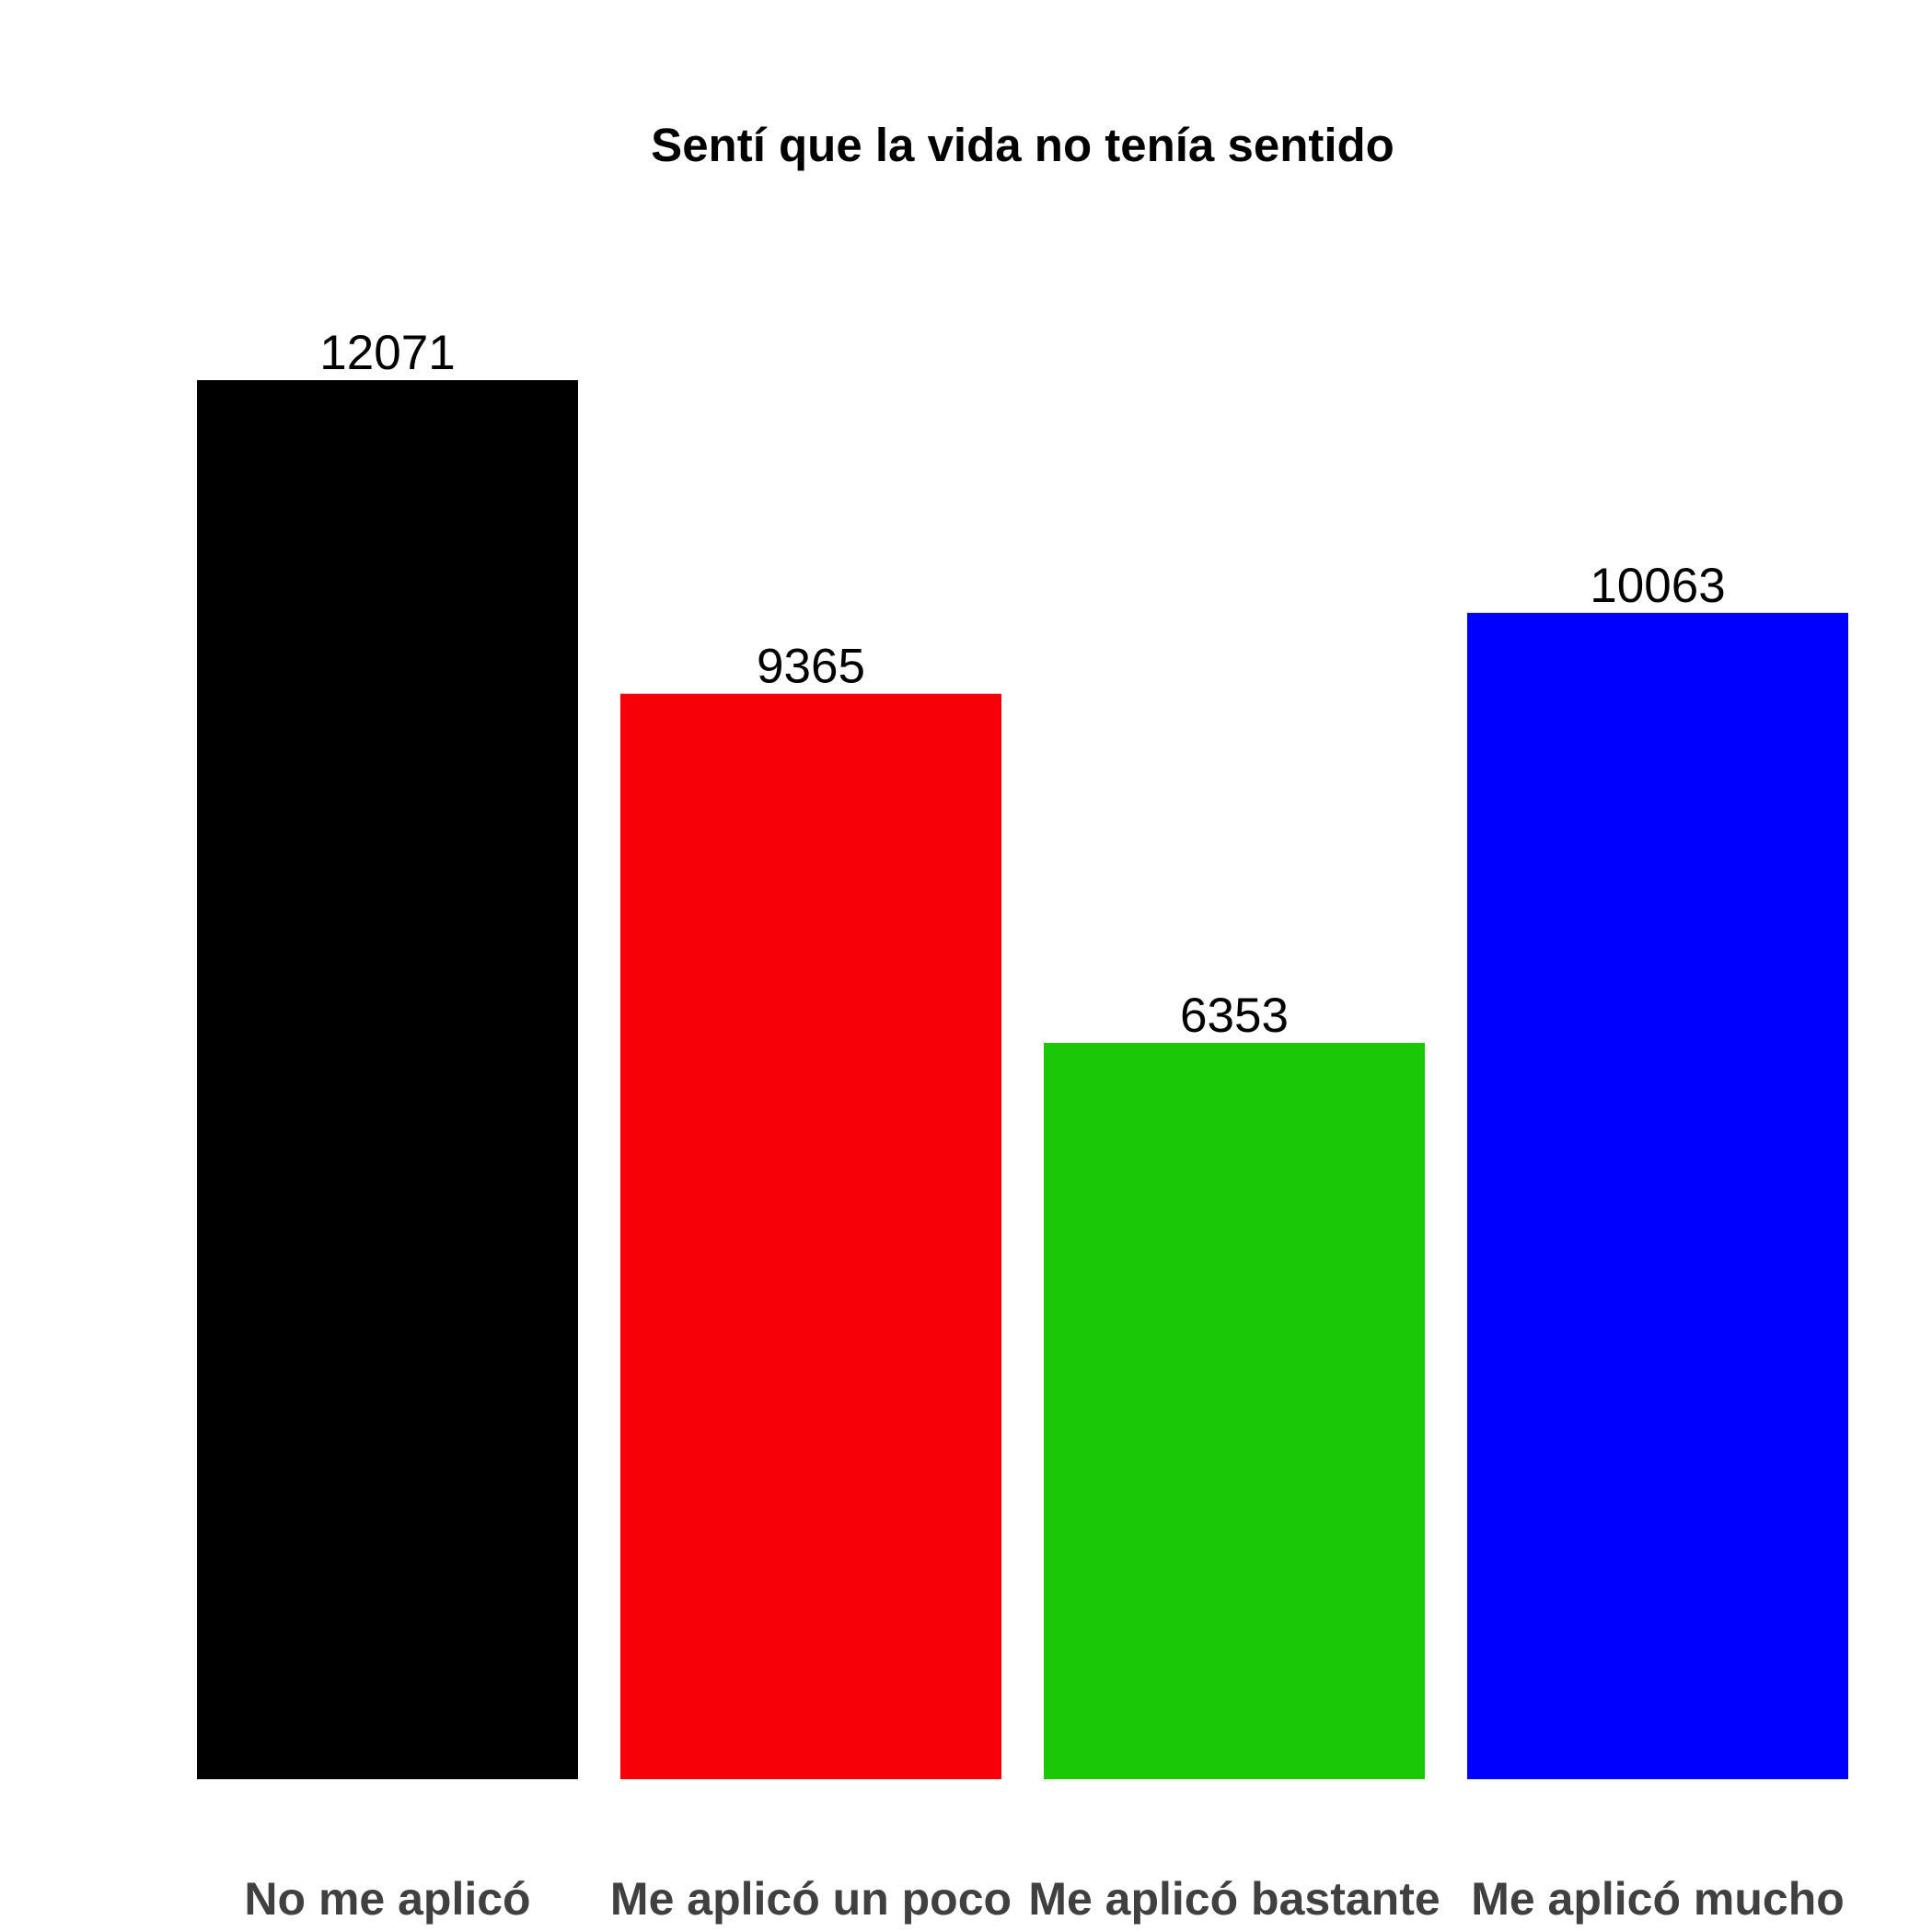 This screenshot has height=1932, width=1932. I want to click on value-label-3: 6353, so click(1234, 1016).